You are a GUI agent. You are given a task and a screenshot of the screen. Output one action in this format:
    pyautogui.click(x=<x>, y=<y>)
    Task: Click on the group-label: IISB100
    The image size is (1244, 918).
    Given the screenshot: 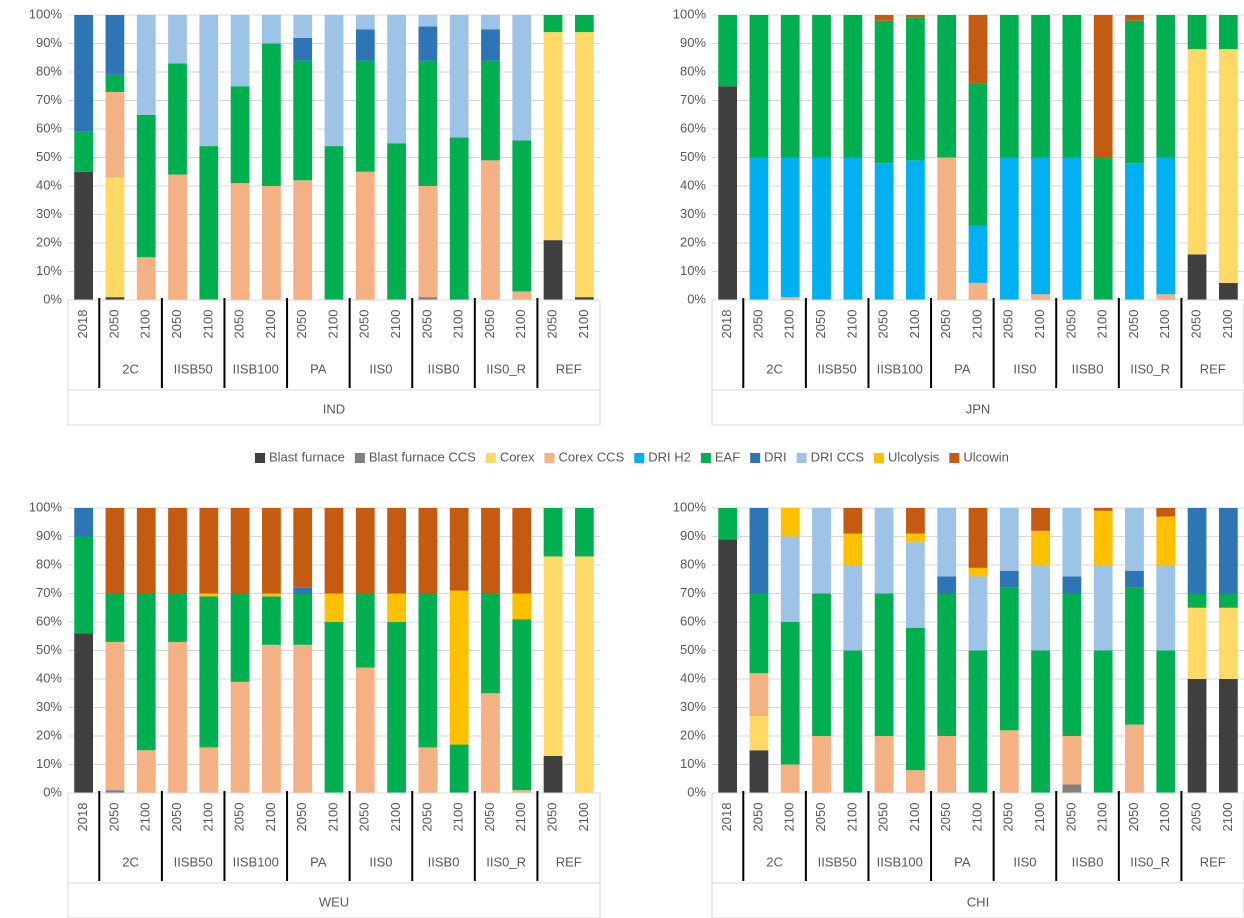 What is the action you would take?
    pyautogui.click(x=256, y=368)
    